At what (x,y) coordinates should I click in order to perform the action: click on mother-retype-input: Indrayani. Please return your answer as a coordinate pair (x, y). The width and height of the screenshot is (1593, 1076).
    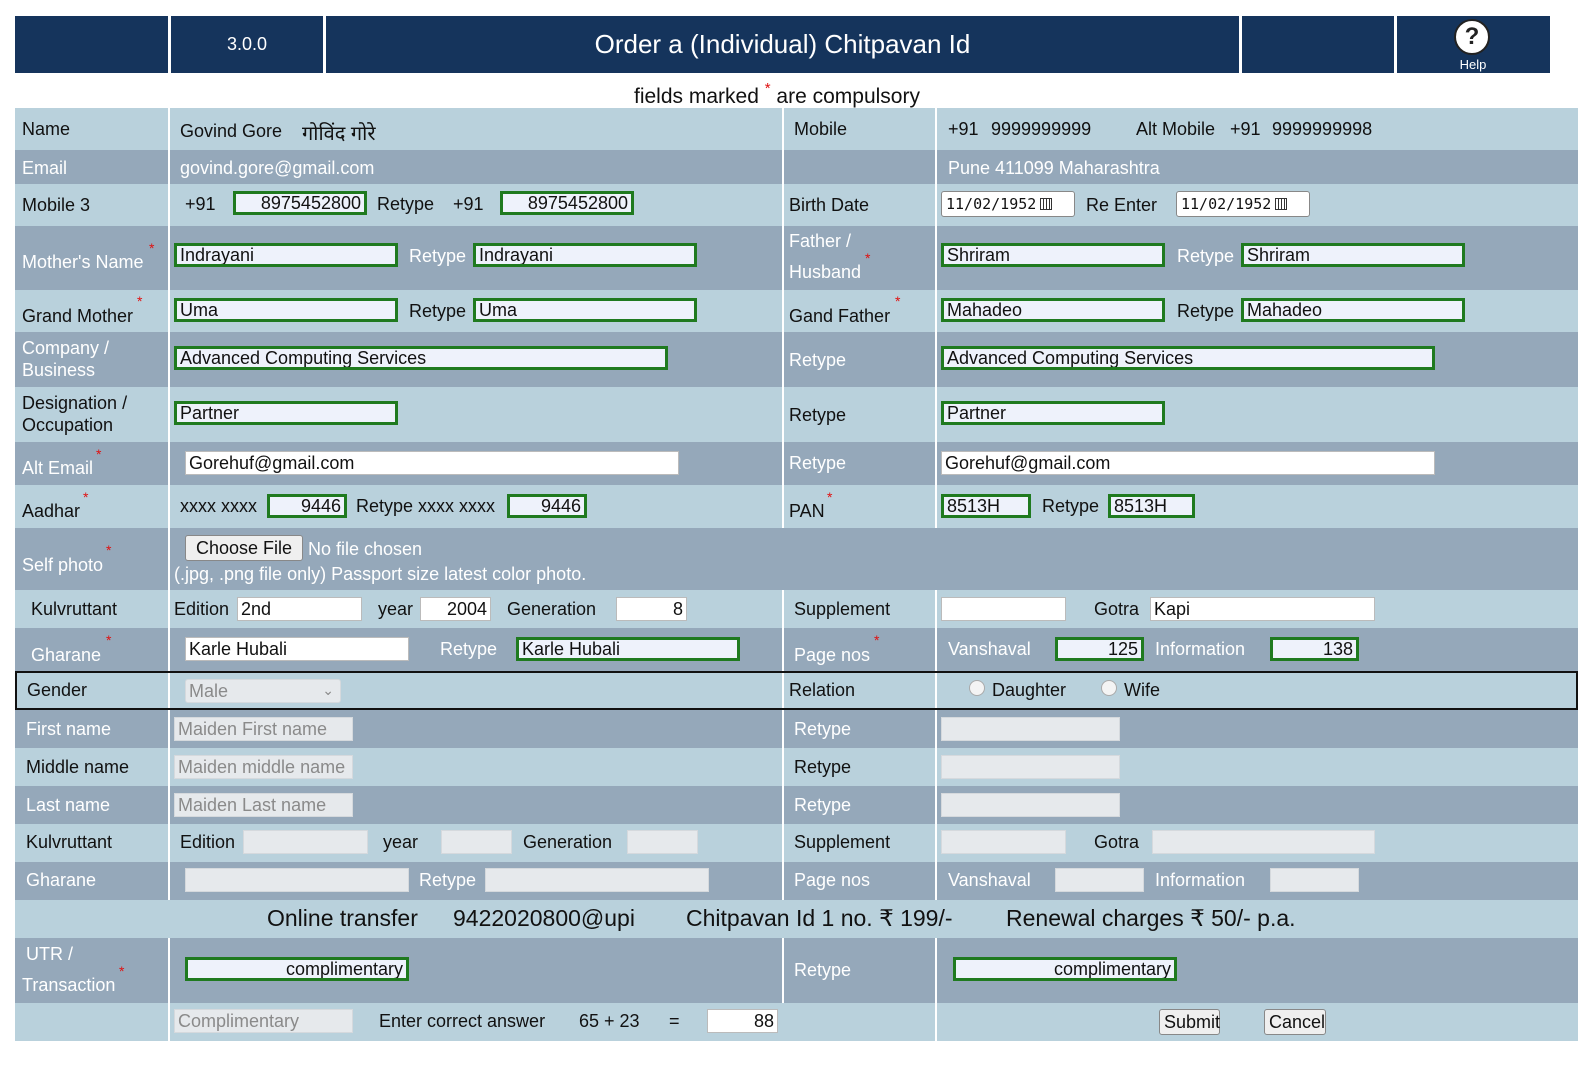
    Looking at the image, I should click on (585, 255).